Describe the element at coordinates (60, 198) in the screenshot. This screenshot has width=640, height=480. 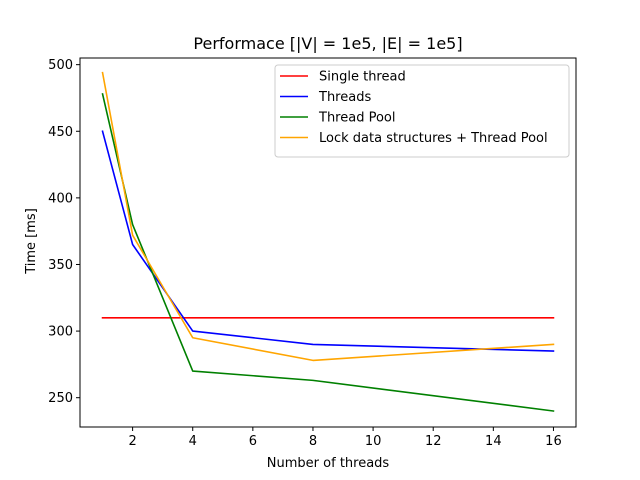
I see `y-tick-label-3: 400` at that location.